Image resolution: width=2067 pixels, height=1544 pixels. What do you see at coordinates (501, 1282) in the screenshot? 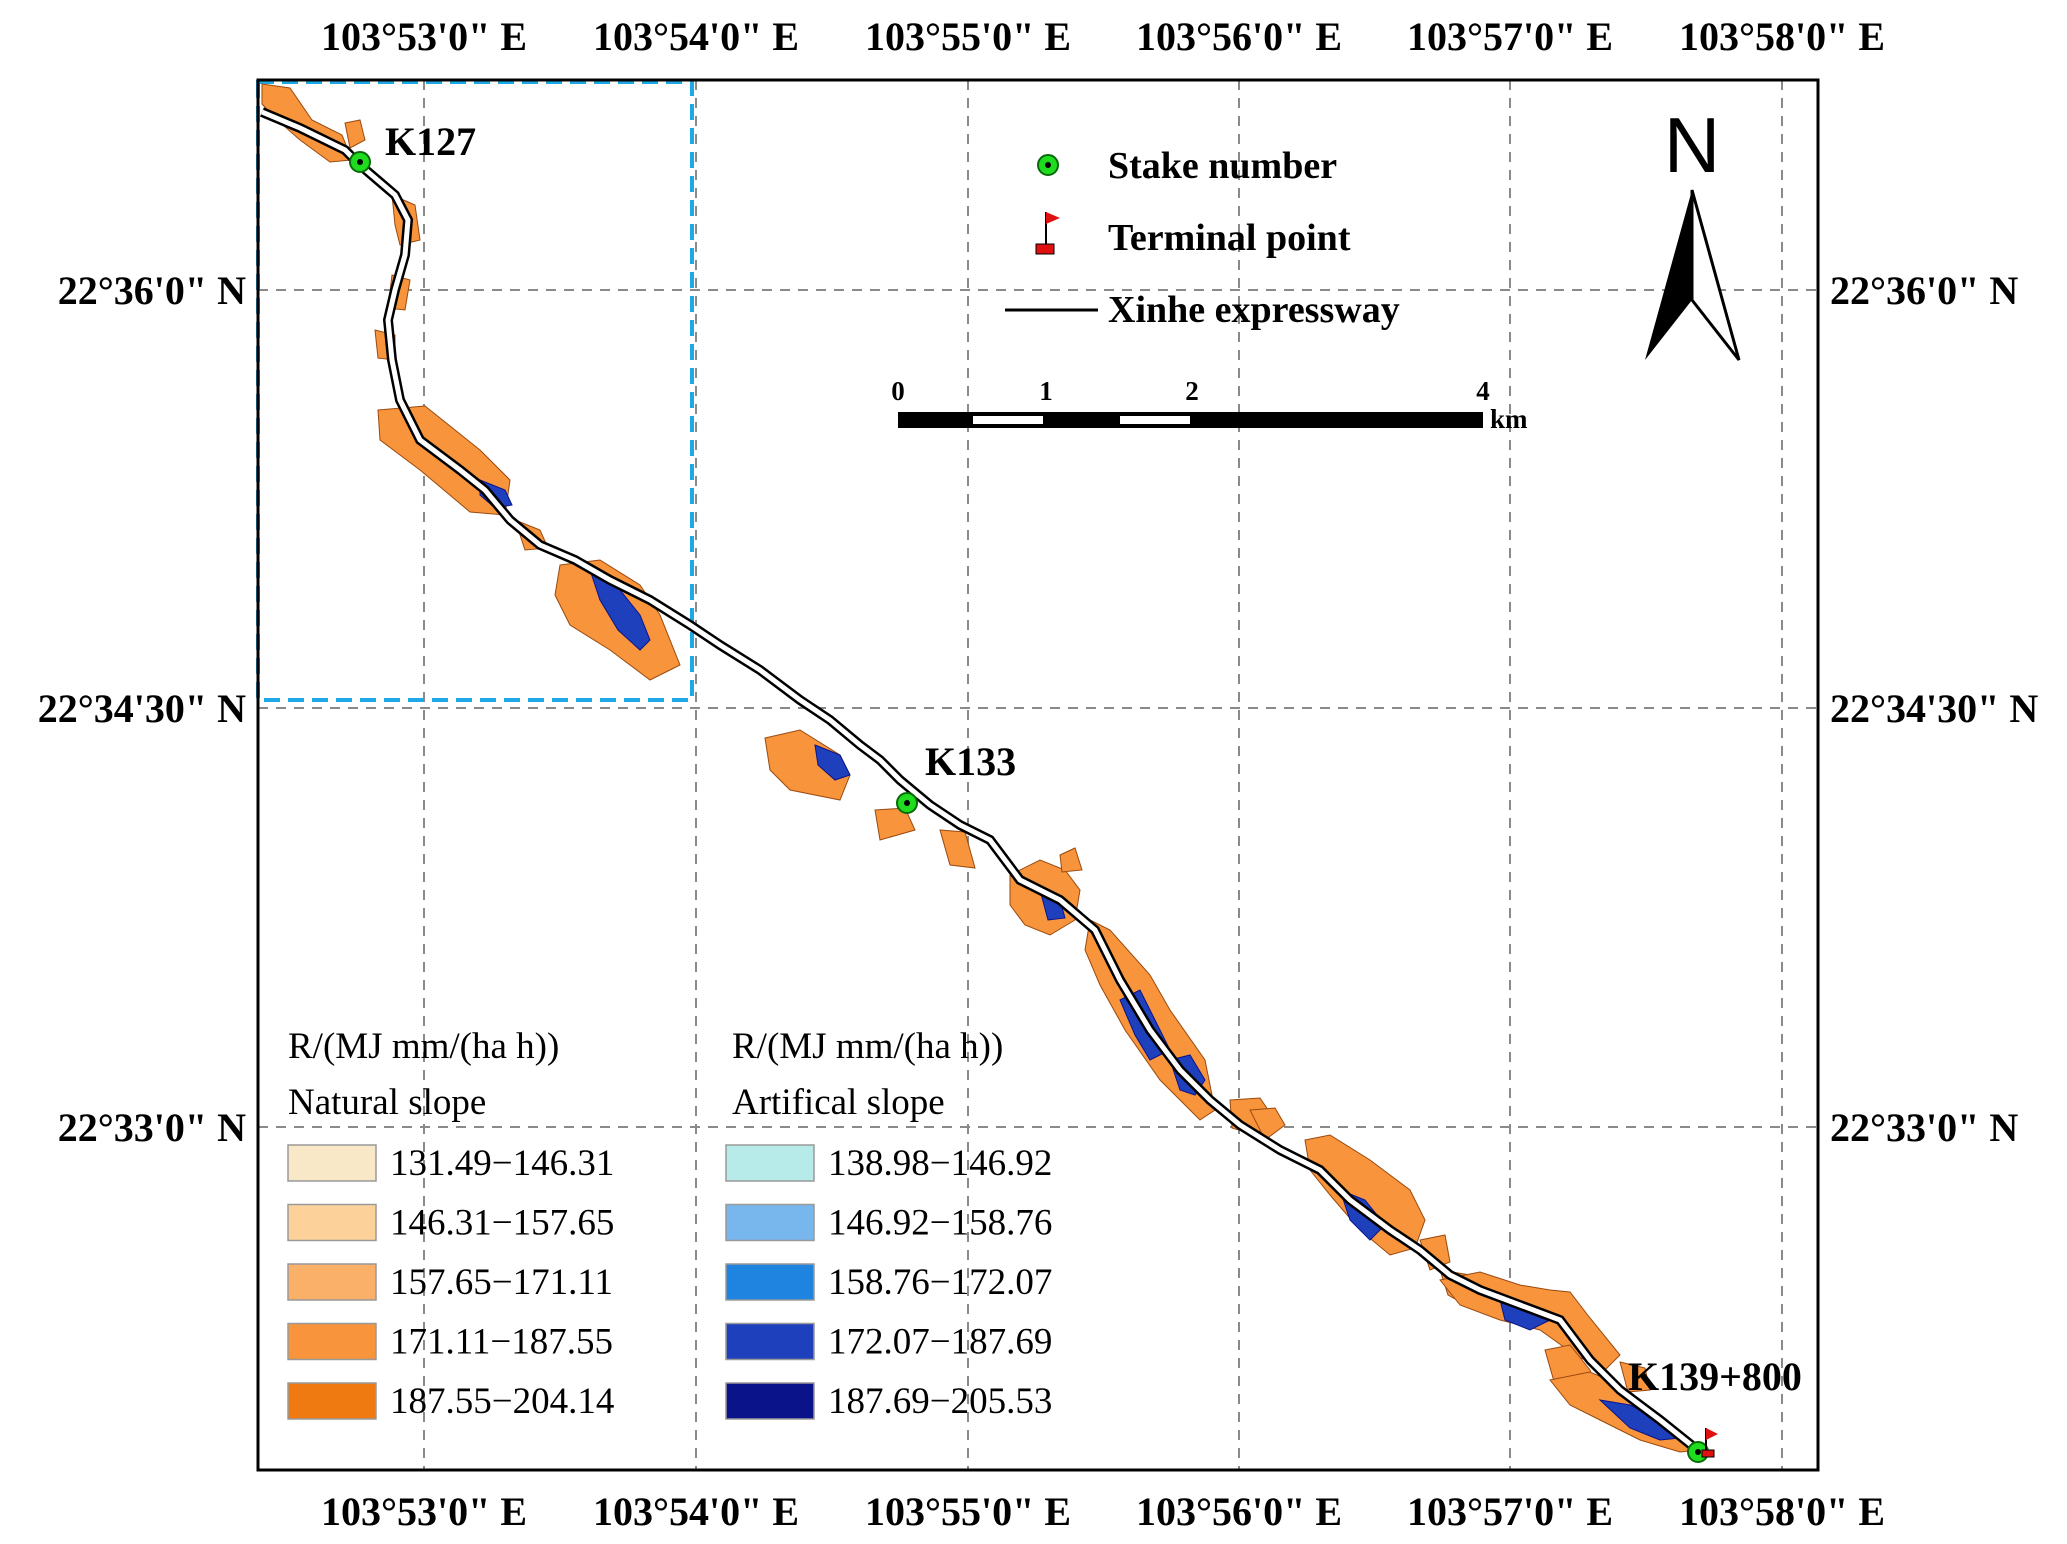
I see `natural-legend-class-label: 157.65−171.11` at bounding box center [501, 1282].